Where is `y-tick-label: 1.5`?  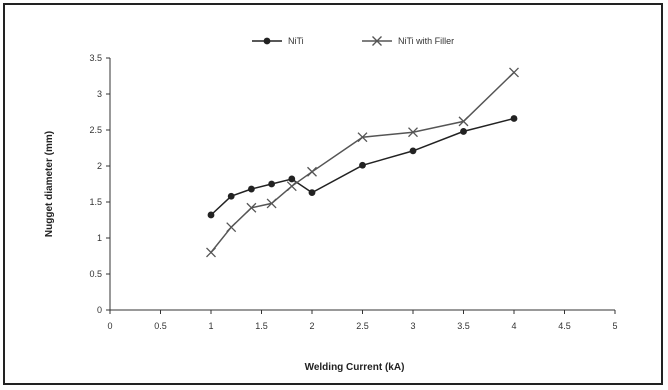 y-tick-label: 1.5 is located at coordinates (95, 202).